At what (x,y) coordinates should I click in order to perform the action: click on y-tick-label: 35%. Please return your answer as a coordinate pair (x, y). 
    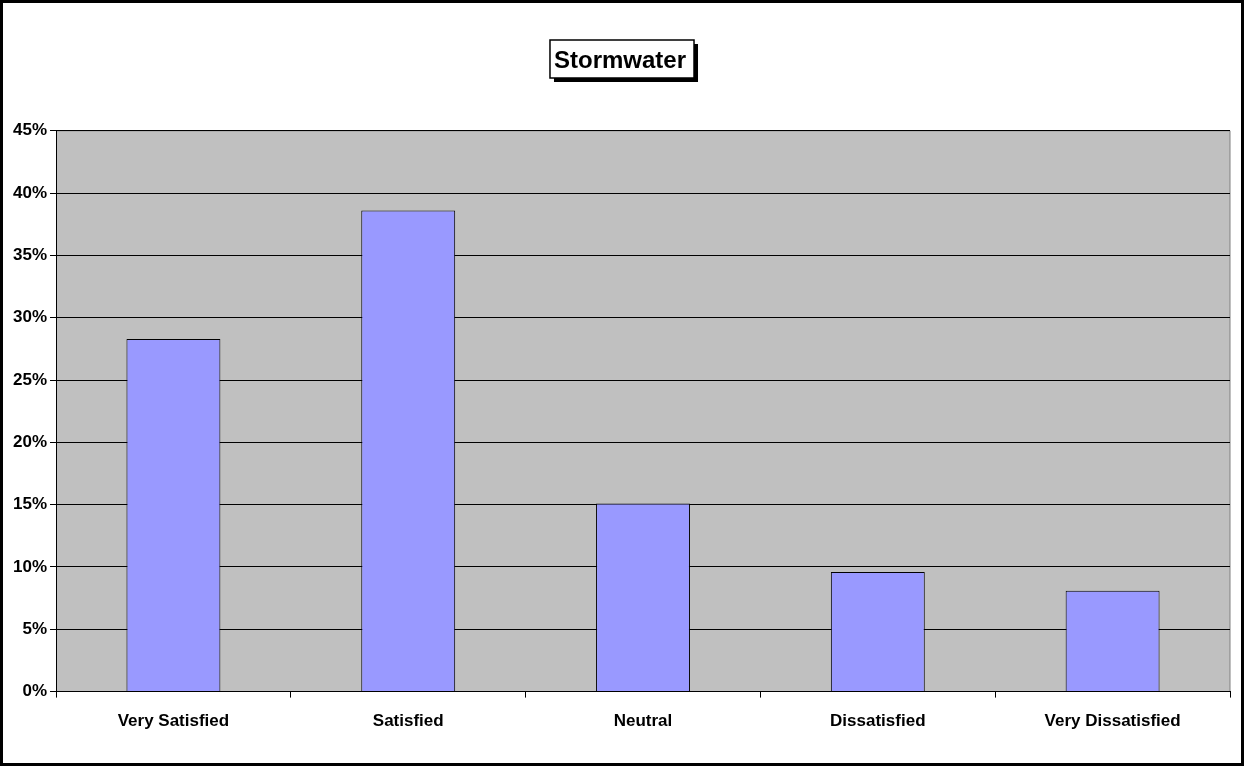
    Looking at the image, I should click on (30, 255).